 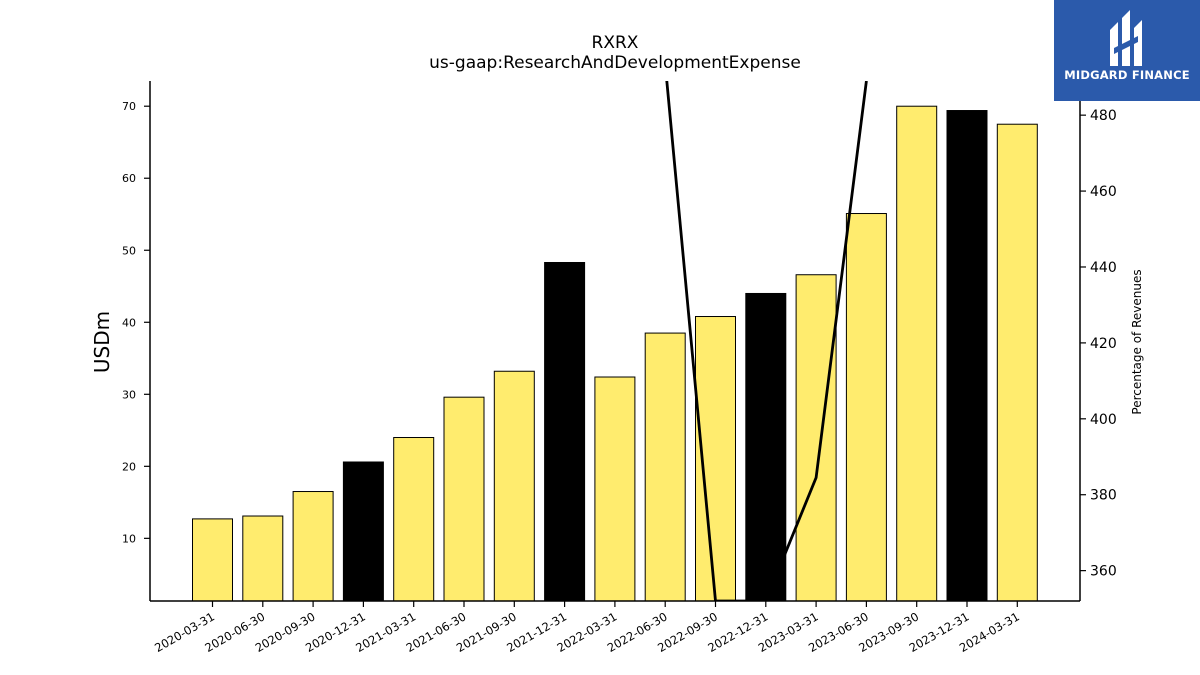 What do you see at coordinates (102, 342) in the screenshot?
I see `y-axis-label: USDm` at bounding box center [102, 342].